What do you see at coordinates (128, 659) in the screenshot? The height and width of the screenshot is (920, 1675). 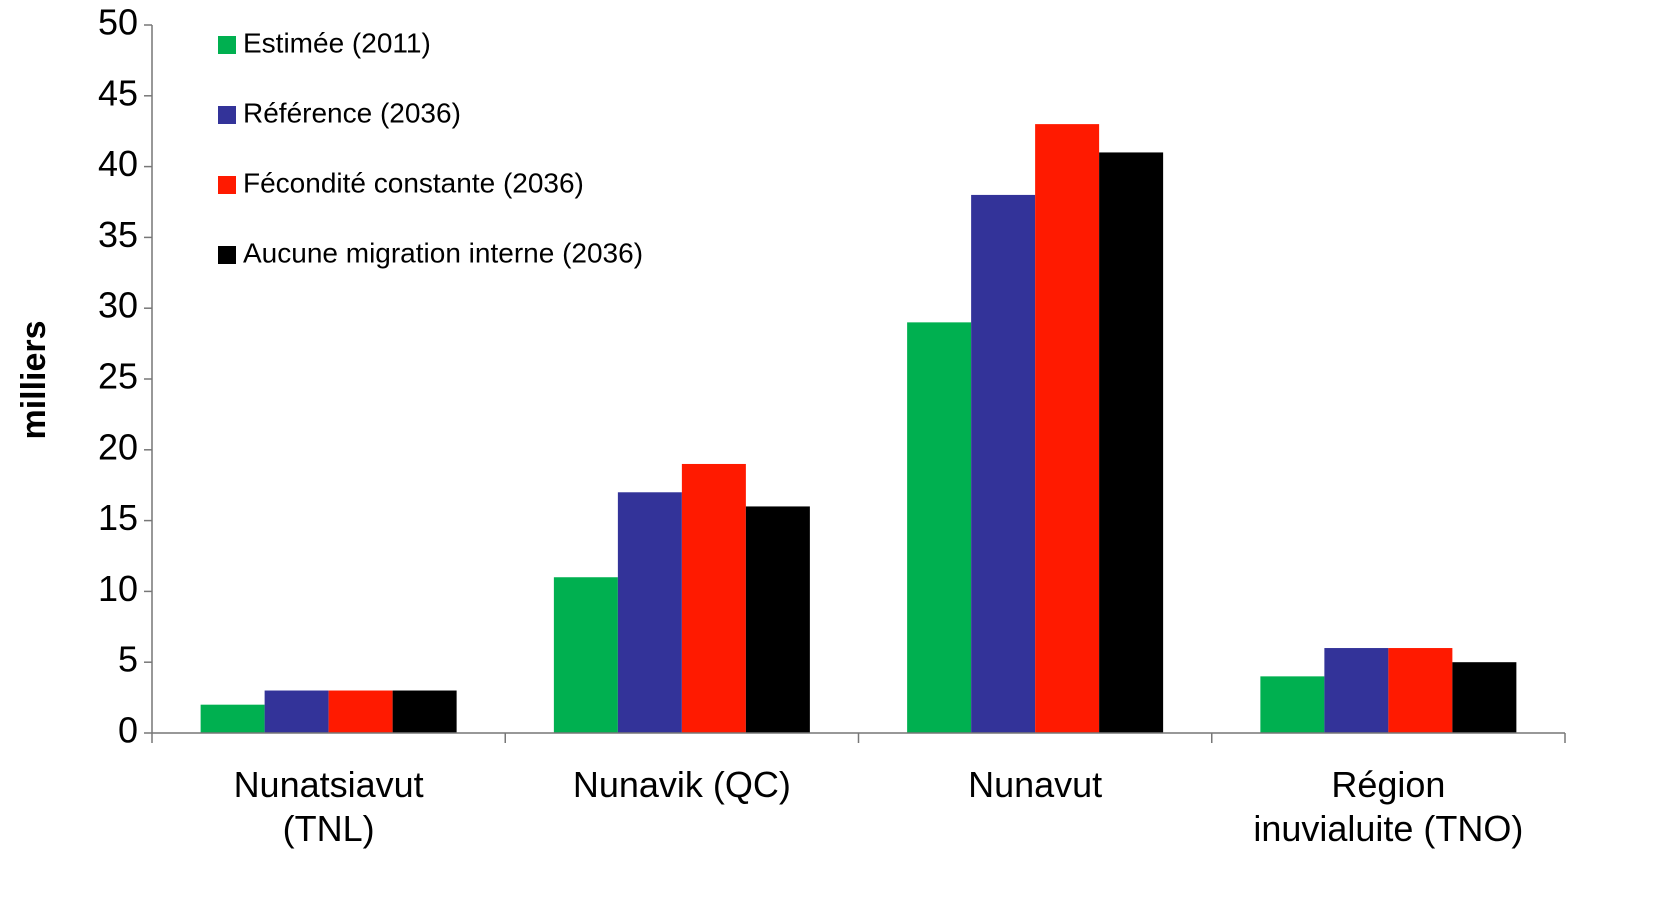 I see `y-tick-label: 5` at bounding box center [128, 659].